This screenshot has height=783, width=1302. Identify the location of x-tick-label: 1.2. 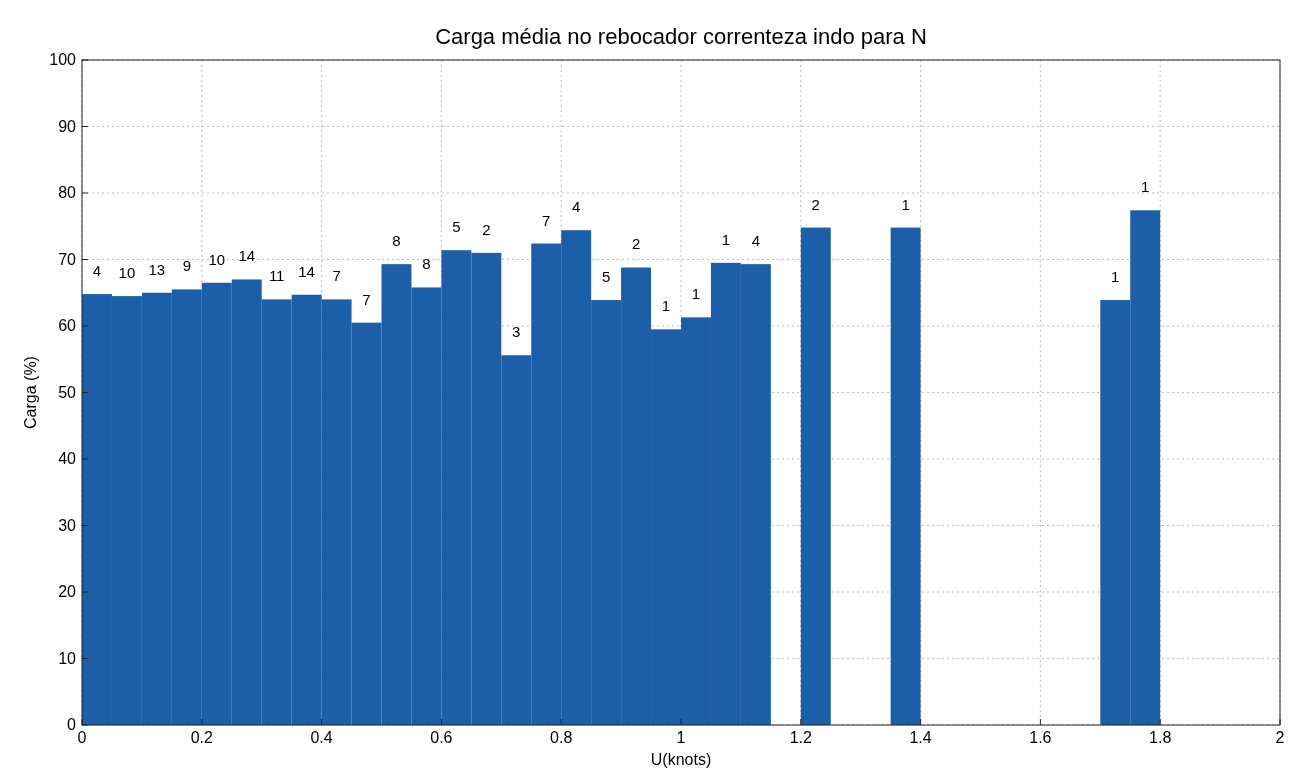
(801, 737).